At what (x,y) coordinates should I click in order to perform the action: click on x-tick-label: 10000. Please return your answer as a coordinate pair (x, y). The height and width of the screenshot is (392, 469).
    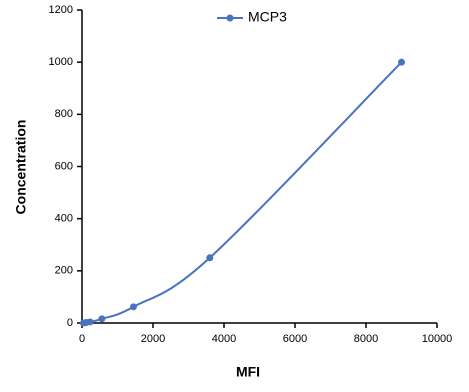
    Looking at the image, I should click on (437, 339).